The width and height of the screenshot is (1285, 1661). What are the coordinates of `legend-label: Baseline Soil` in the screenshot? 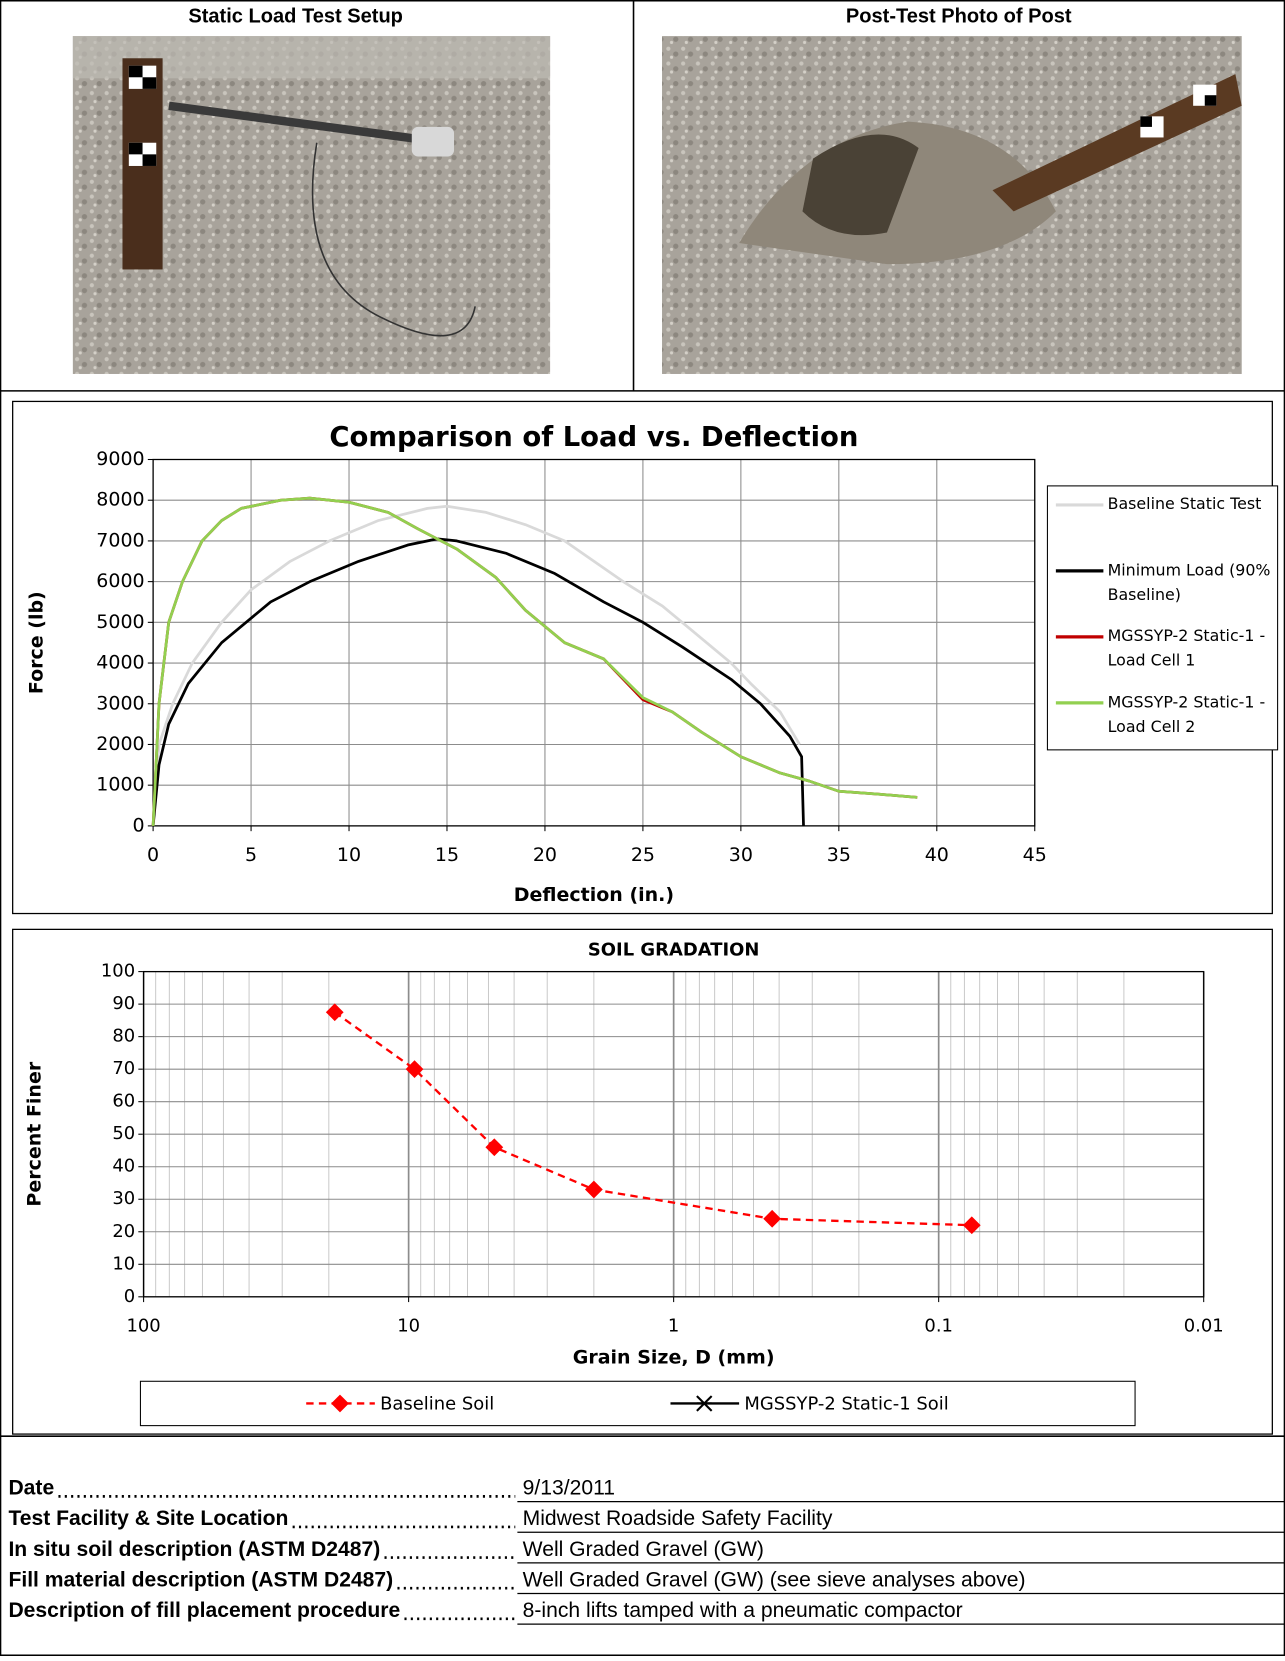 It's located at (437, 1404).